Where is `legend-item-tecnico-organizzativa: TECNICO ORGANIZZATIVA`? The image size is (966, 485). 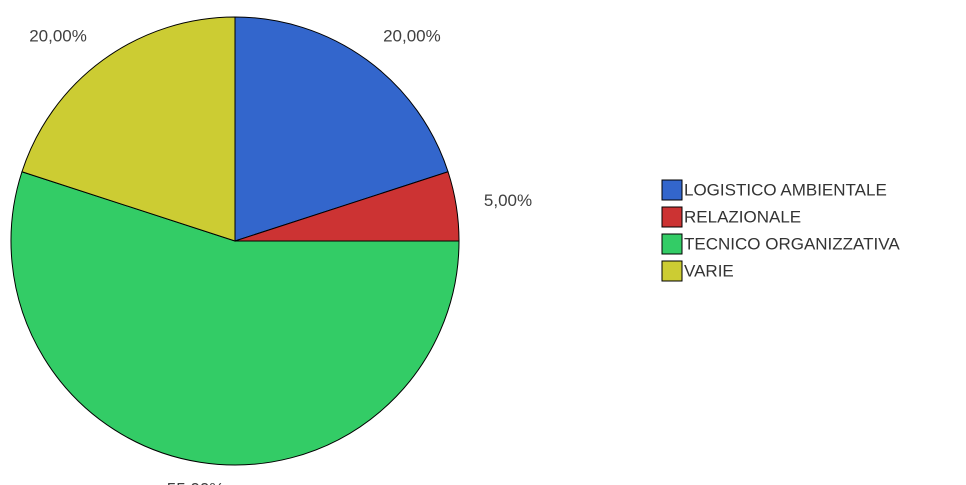 legend-item-tecnico-organizzativa: TECNICO ORGANIZZATIVA is located at coordinates (780, 244).